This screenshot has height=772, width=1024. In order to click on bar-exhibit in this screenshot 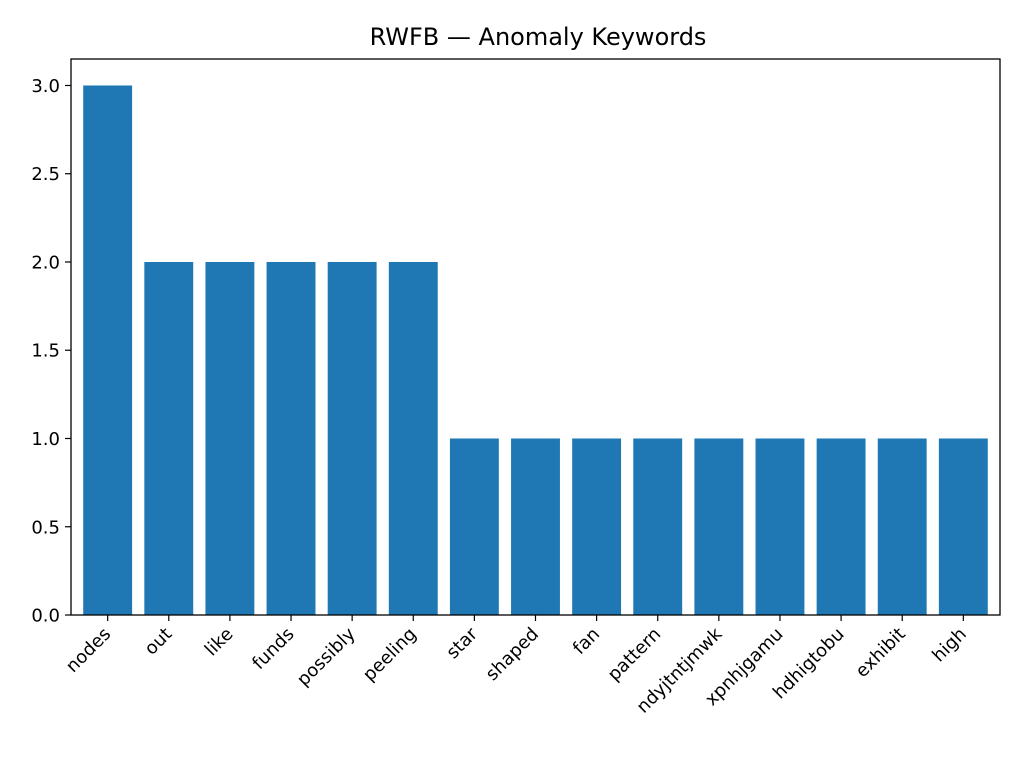, I will do `click(902, 526)`.